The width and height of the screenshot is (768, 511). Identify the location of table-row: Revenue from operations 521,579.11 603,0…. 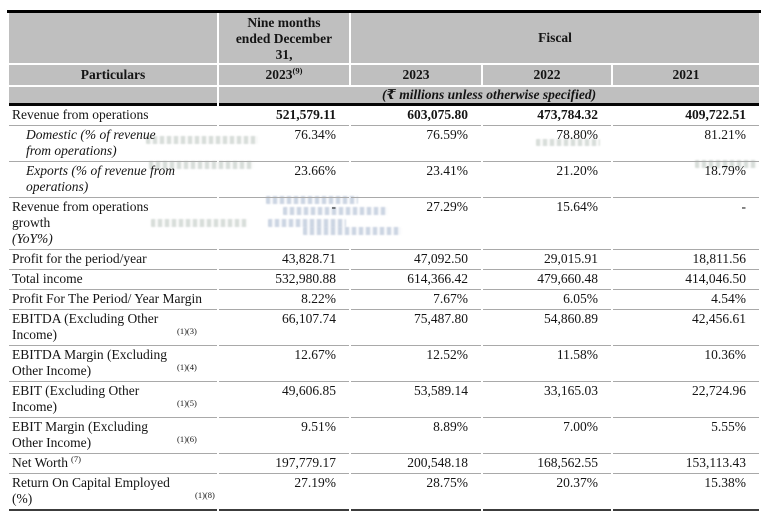
(384, 116).